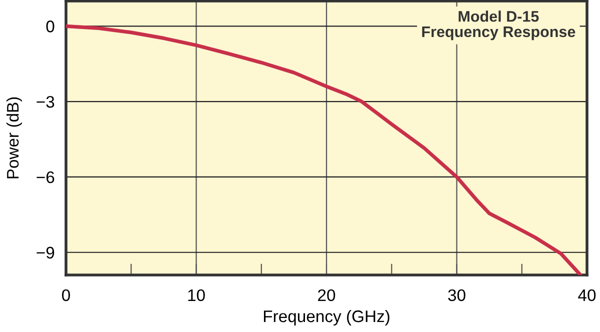 The height and width of the screenshot is (332, 600). I want to click on y-tick-label: −3, so click(45, 102).